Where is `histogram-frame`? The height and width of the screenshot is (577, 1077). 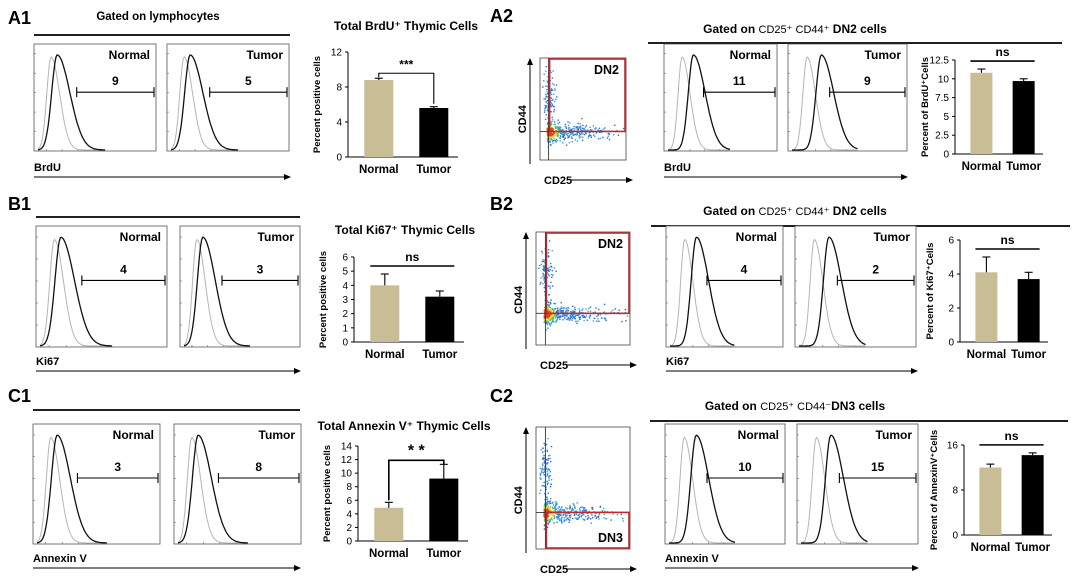 histogram-frame is located at coordinates (724, 286).